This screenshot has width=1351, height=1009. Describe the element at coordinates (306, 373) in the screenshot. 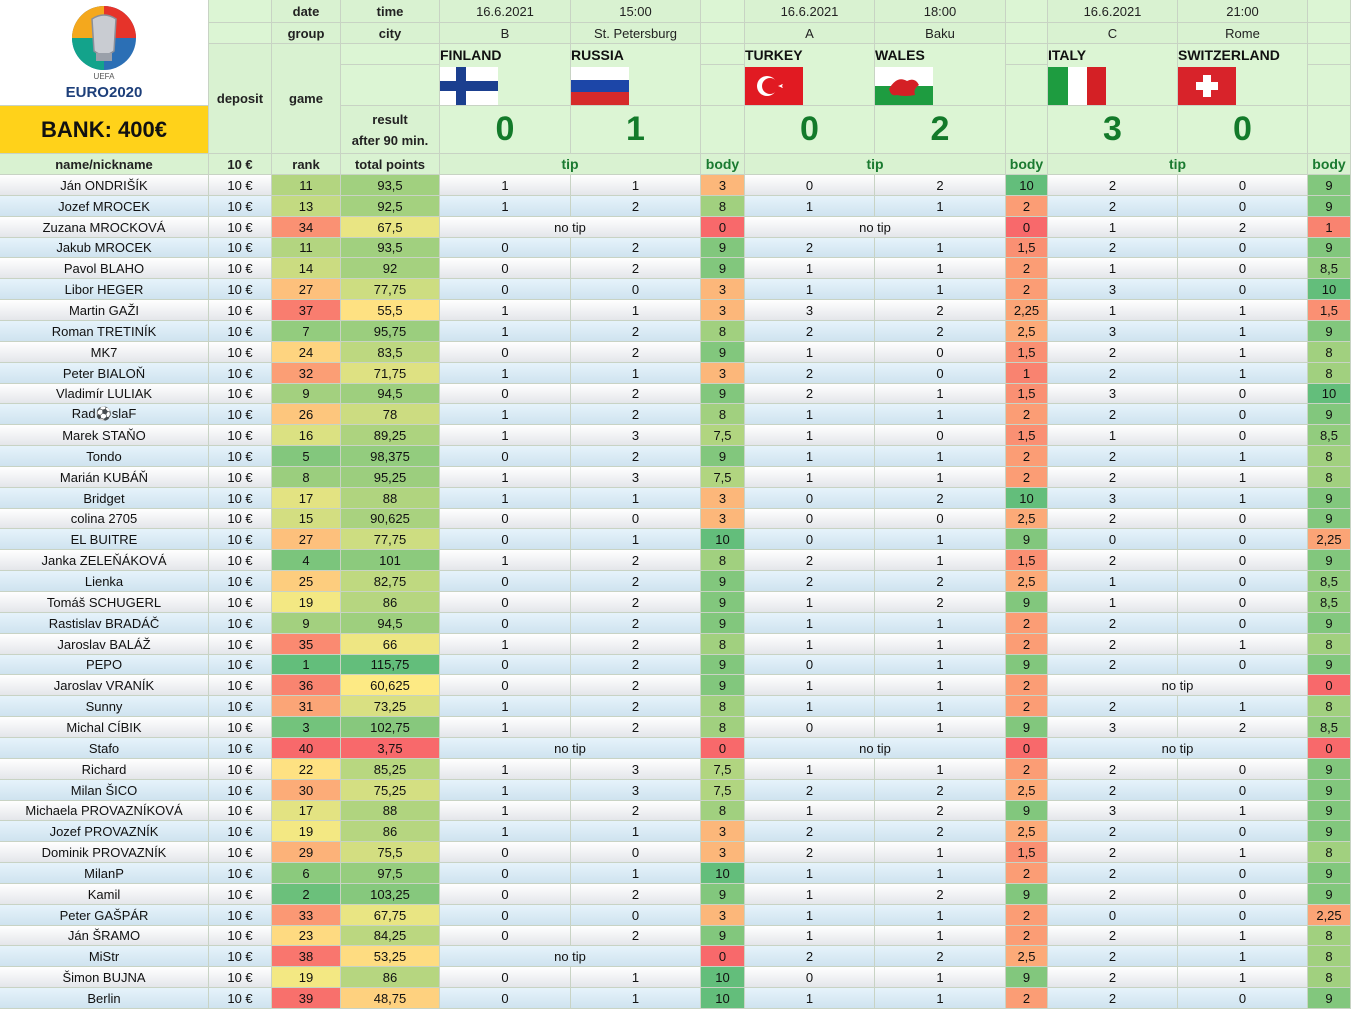

I see `player-rank-text: 32` at that location.